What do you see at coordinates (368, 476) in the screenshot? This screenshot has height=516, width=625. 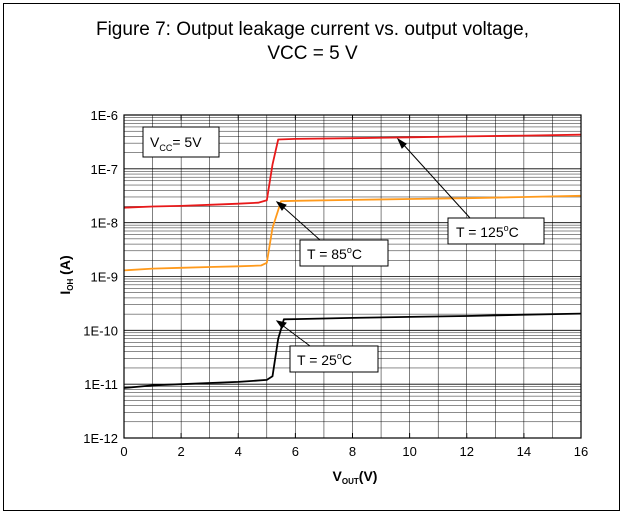 I see `x-axis-label-unit: (V)` at bounding box center [368, 476].